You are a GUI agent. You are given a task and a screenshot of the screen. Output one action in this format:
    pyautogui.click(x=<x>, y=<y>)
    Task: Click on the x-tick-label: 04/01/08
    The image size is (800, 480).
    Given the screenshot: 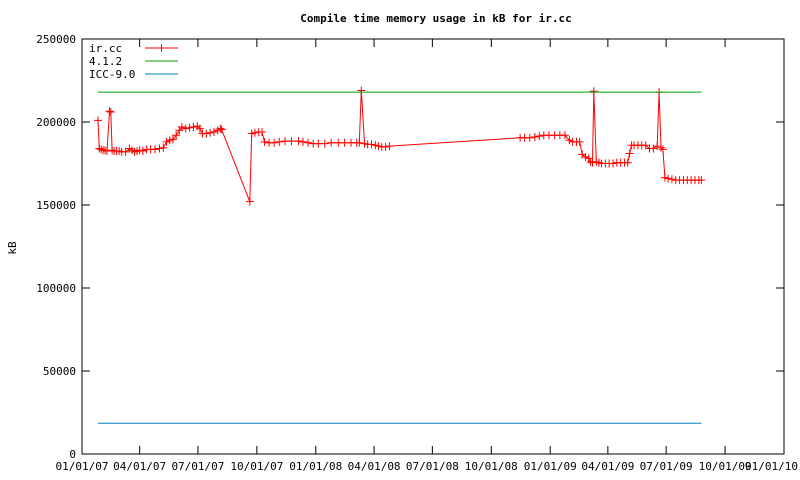 What is the action you would take?
    pyautogui.click(x=374, y=466)
    